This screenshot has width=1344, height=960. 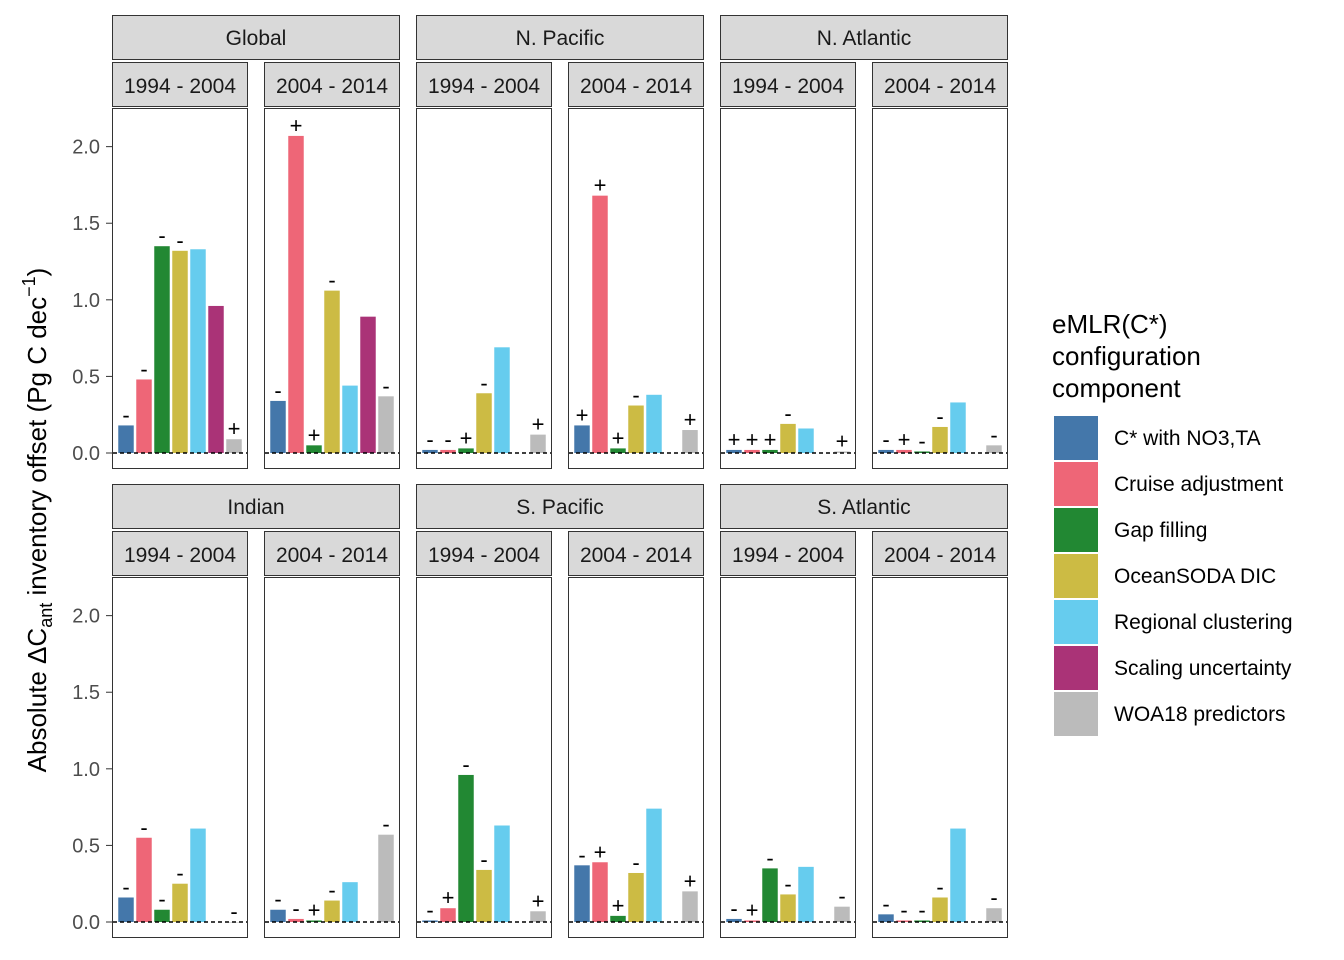 I want to click on legend-label: Regional clustering, so click(x=1203, y=622).